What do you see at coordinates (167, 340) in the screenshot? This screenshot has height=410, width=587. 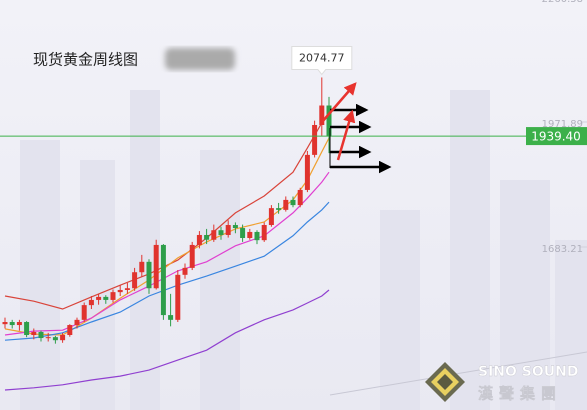 I see `ma-line` at bounding box center [167, 340].